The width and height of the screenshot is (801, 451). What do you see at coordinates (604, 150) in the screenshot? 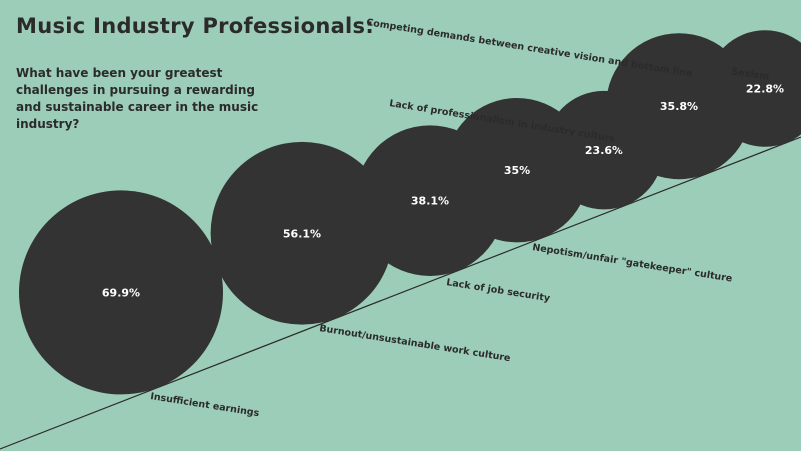
I see `bubble-value-label: 23.6%` at bounding box center [604, 150].